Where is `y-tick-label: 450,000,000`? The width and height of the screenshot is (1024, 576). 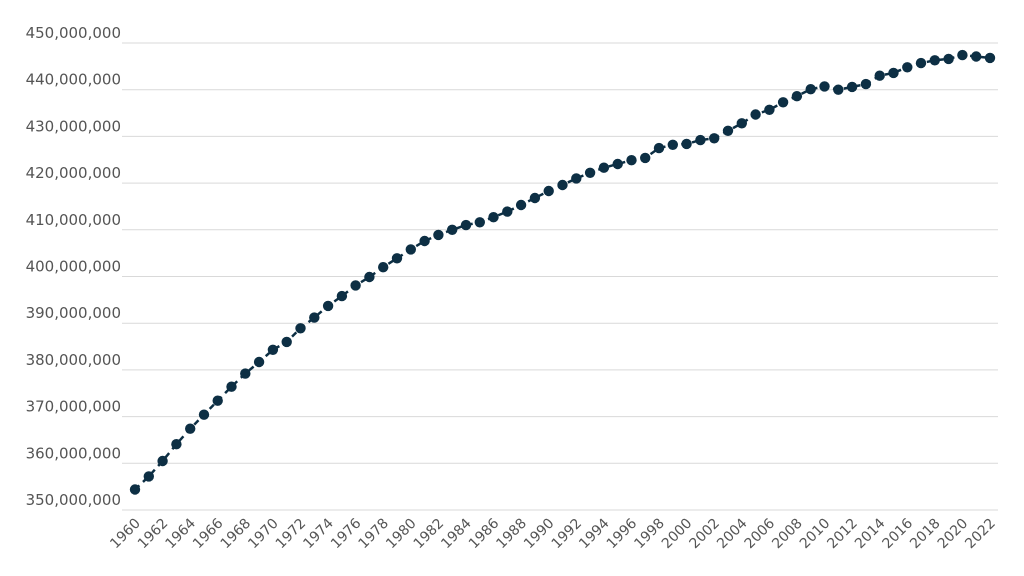 y-tick-label: 450,000,000 is located at coordinates (73, 33).